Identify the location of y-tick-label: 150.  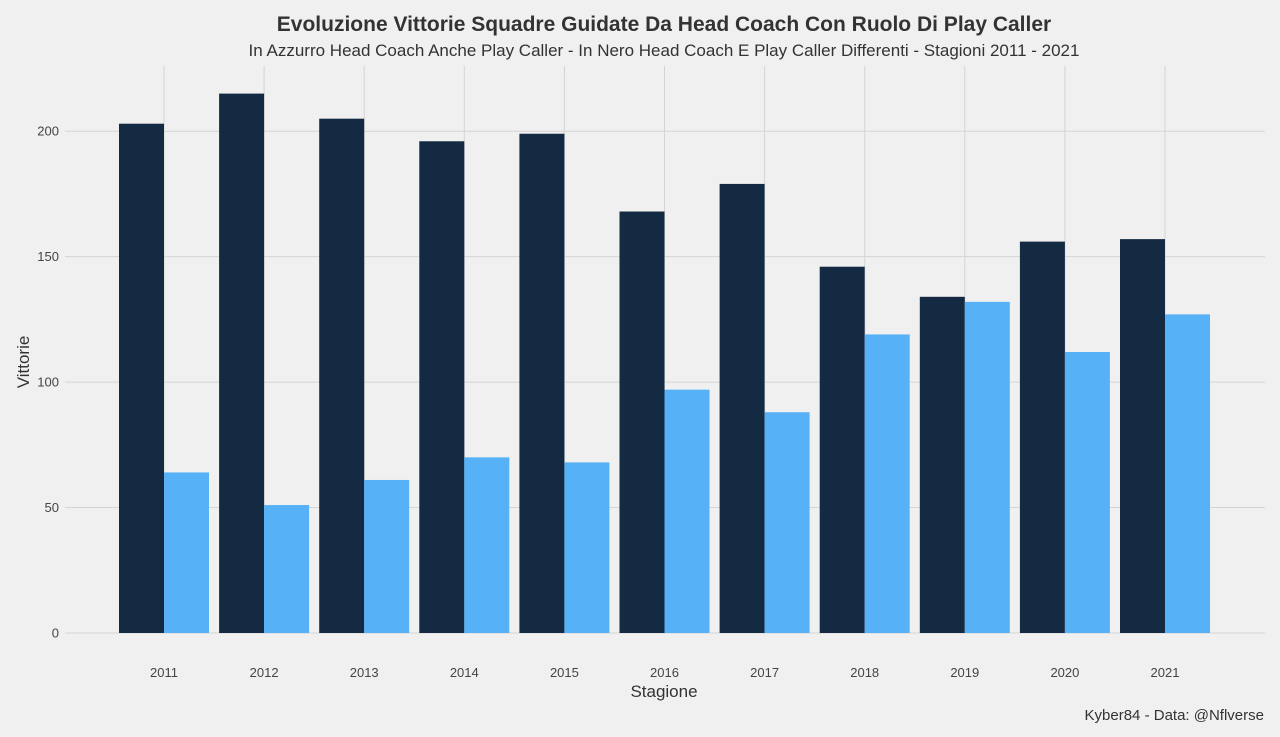
(48, 256).